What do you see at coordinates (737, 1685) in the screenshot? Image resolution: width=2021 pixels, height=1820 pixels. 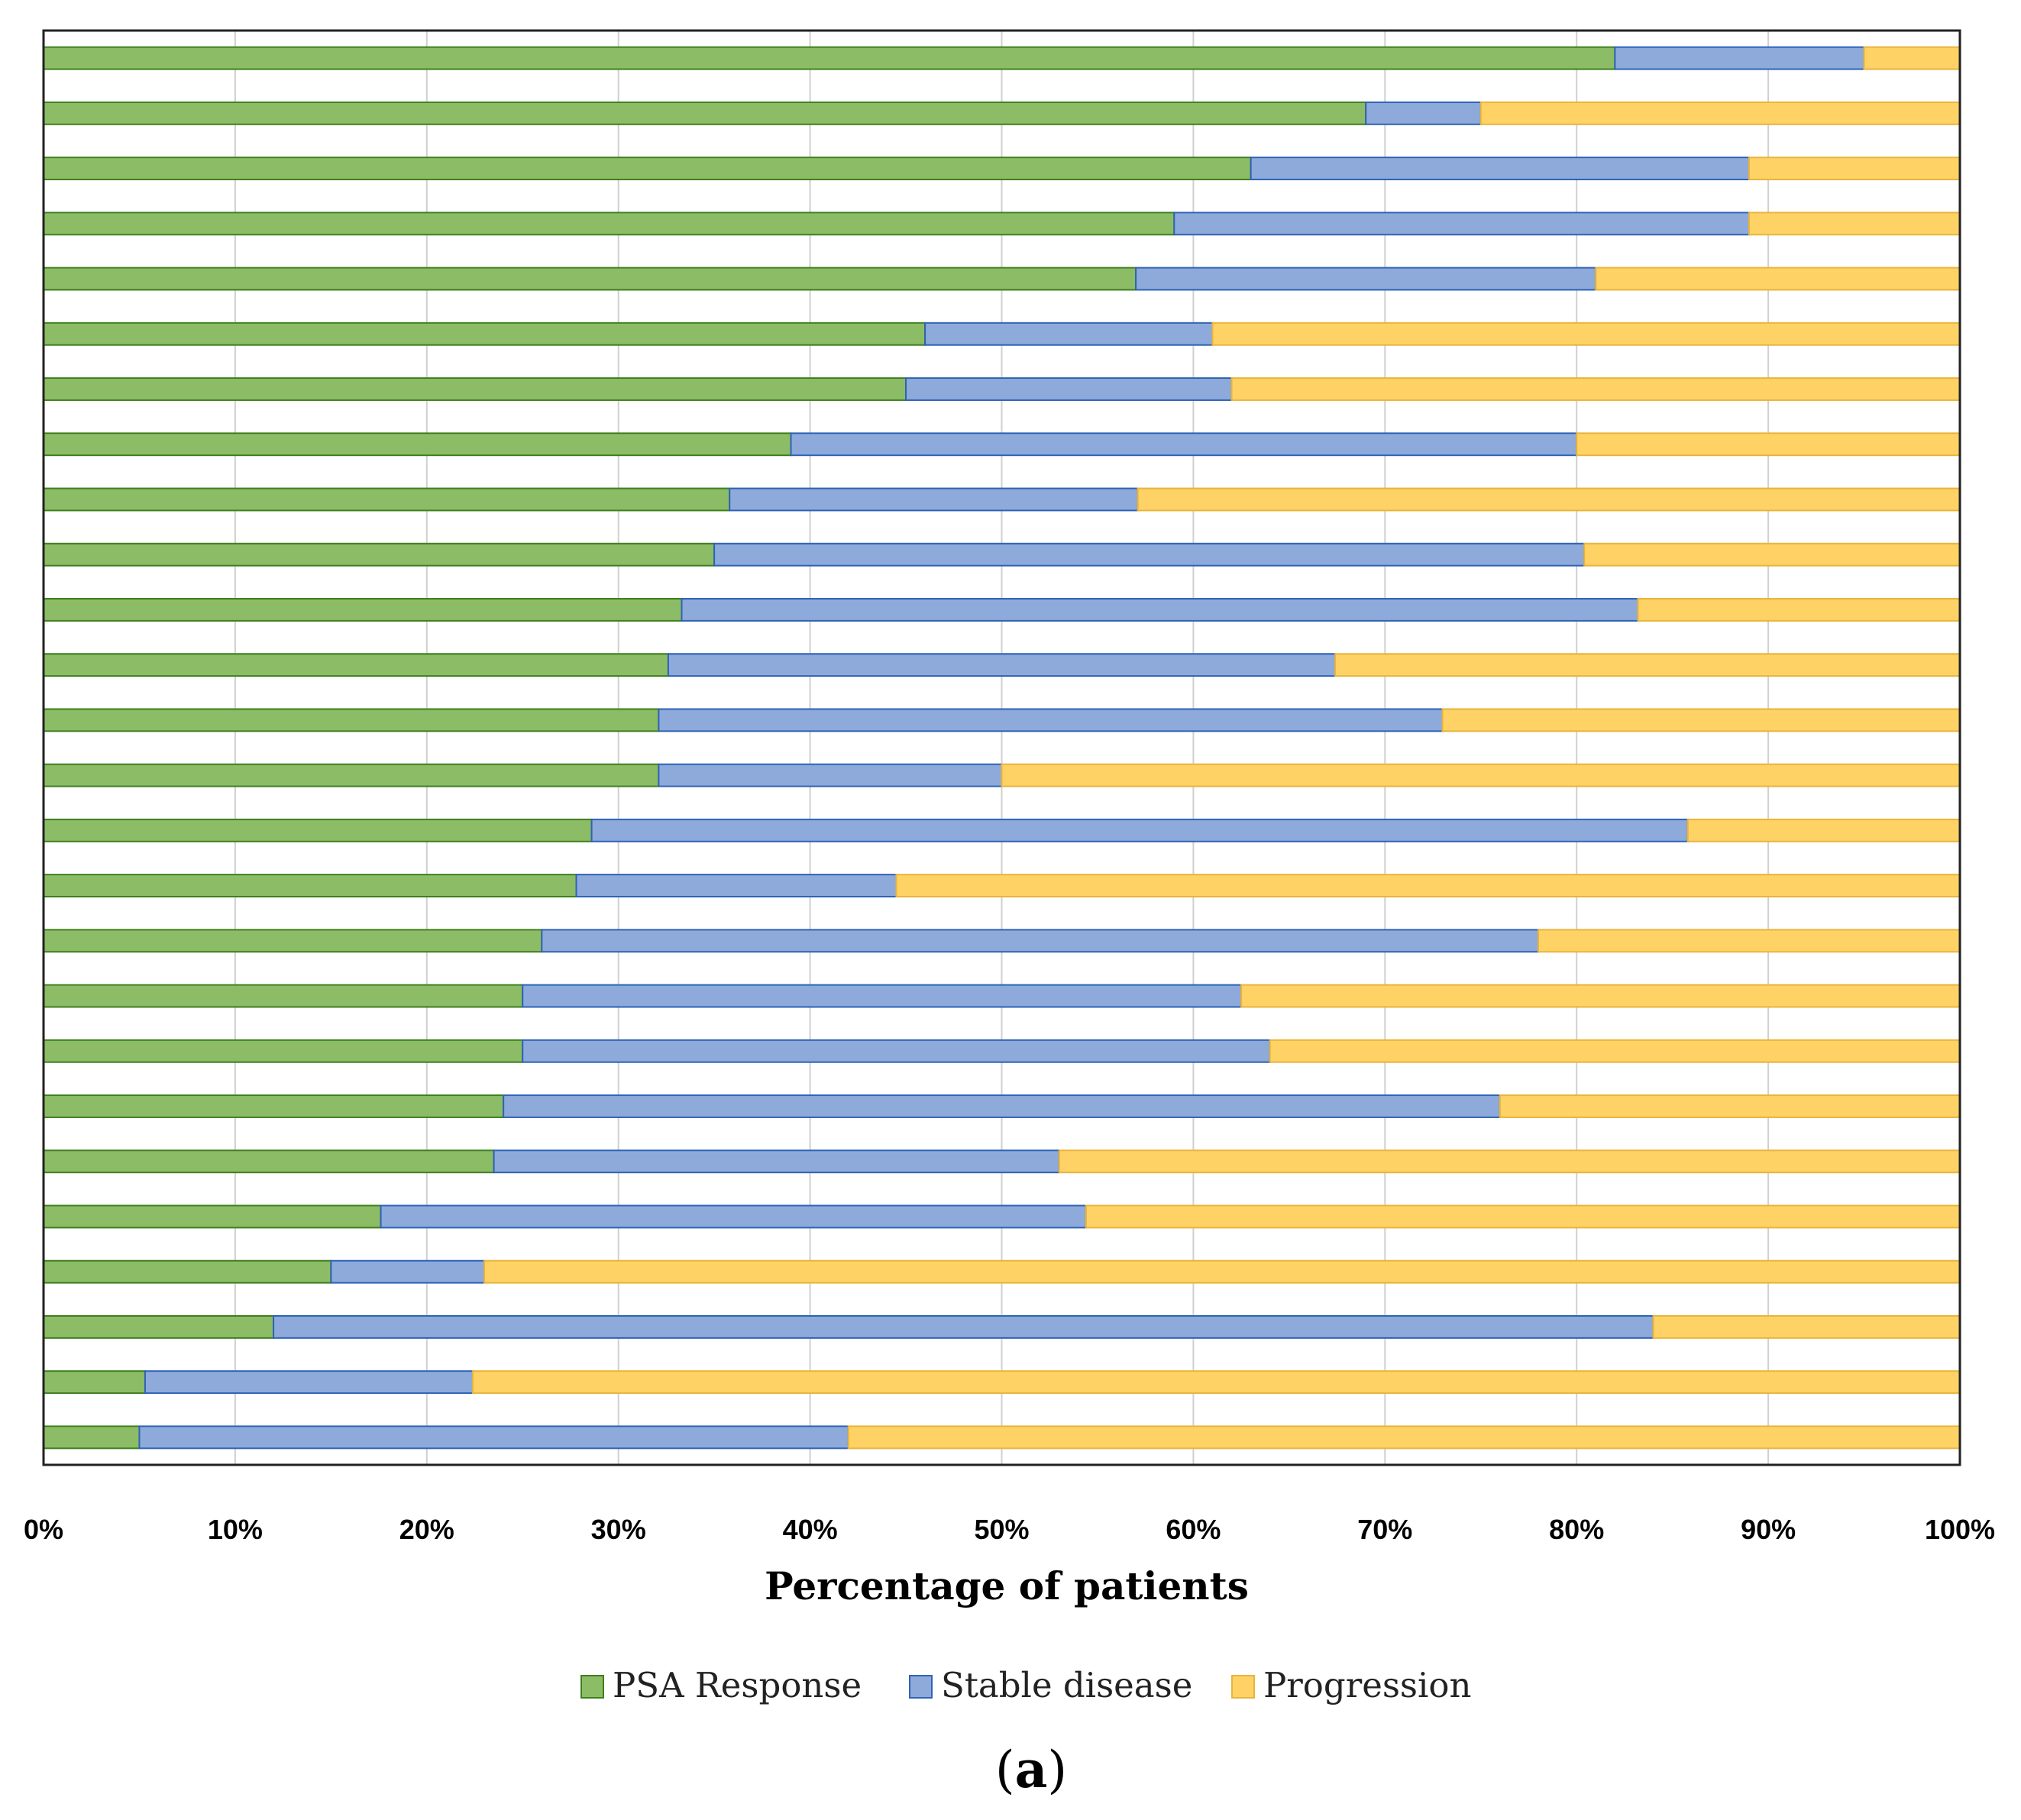 I see `legend-label-psa-response: PSA Response` at bounding box center [737, 1685].